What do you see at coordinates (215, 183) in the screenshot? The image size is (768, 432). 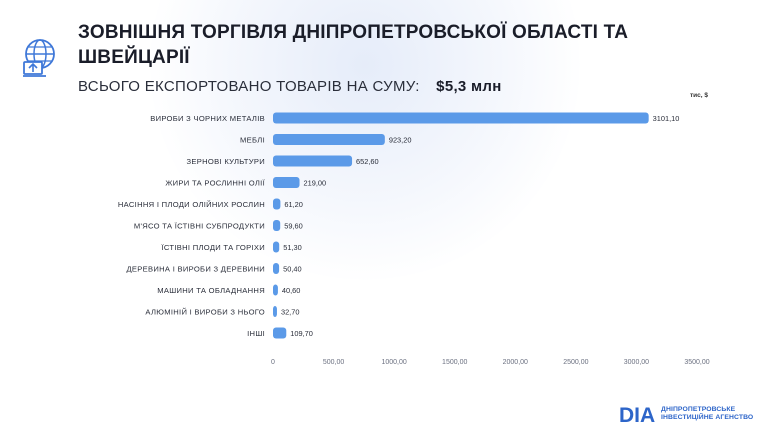 I see `category-label: ЖИРИ ТА РОСЛИННІ ОЛІЇ` at bounding box center [215, 183].